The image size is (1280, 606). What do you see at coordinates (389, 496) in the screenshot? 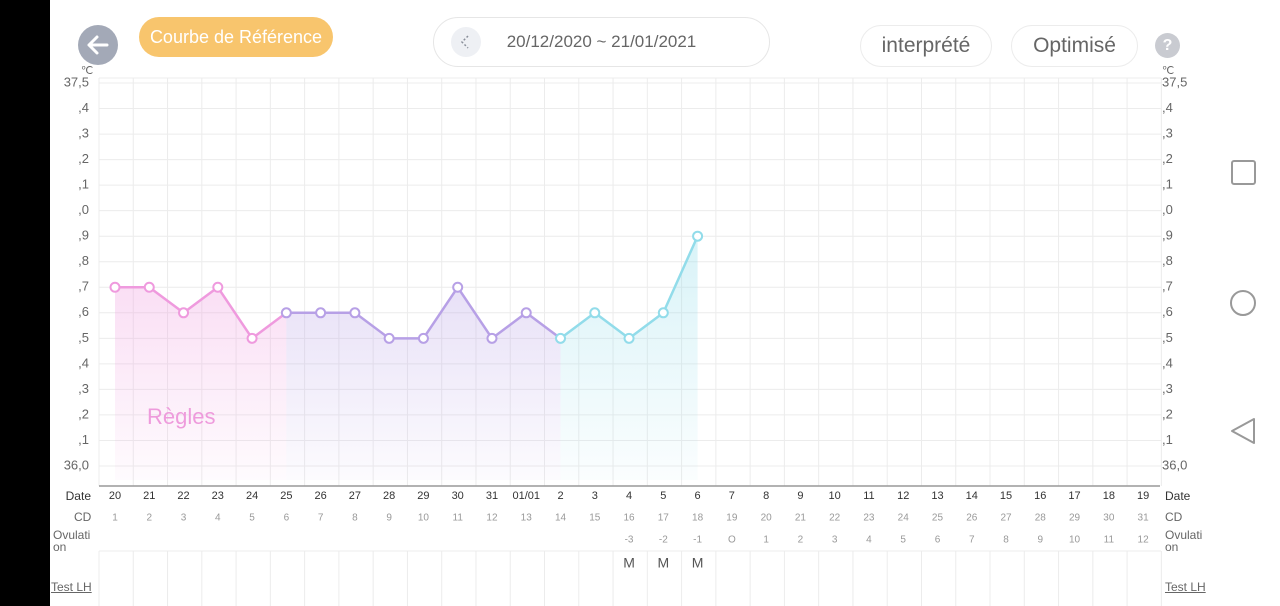
I see `x-tick-label: 28` at bounding box center [389, 496].